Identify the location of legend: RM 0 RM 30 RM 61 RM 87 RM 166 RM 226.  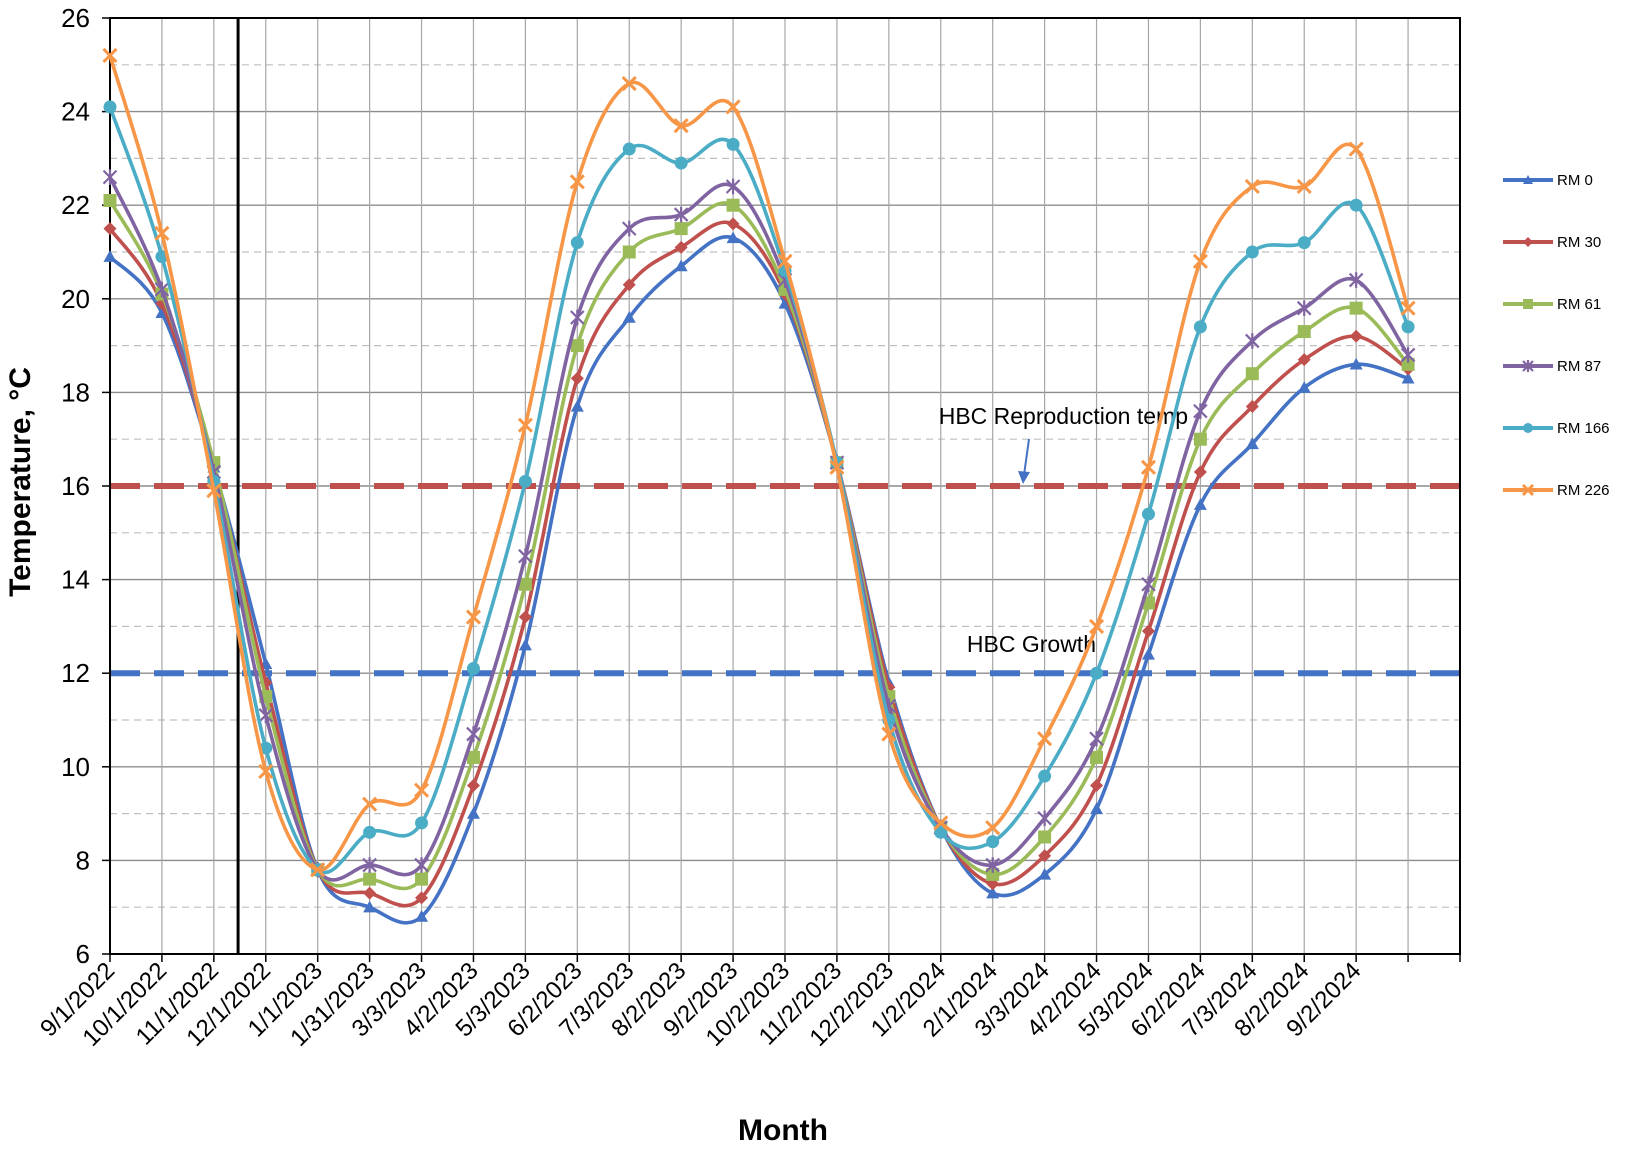
(1556, 335).